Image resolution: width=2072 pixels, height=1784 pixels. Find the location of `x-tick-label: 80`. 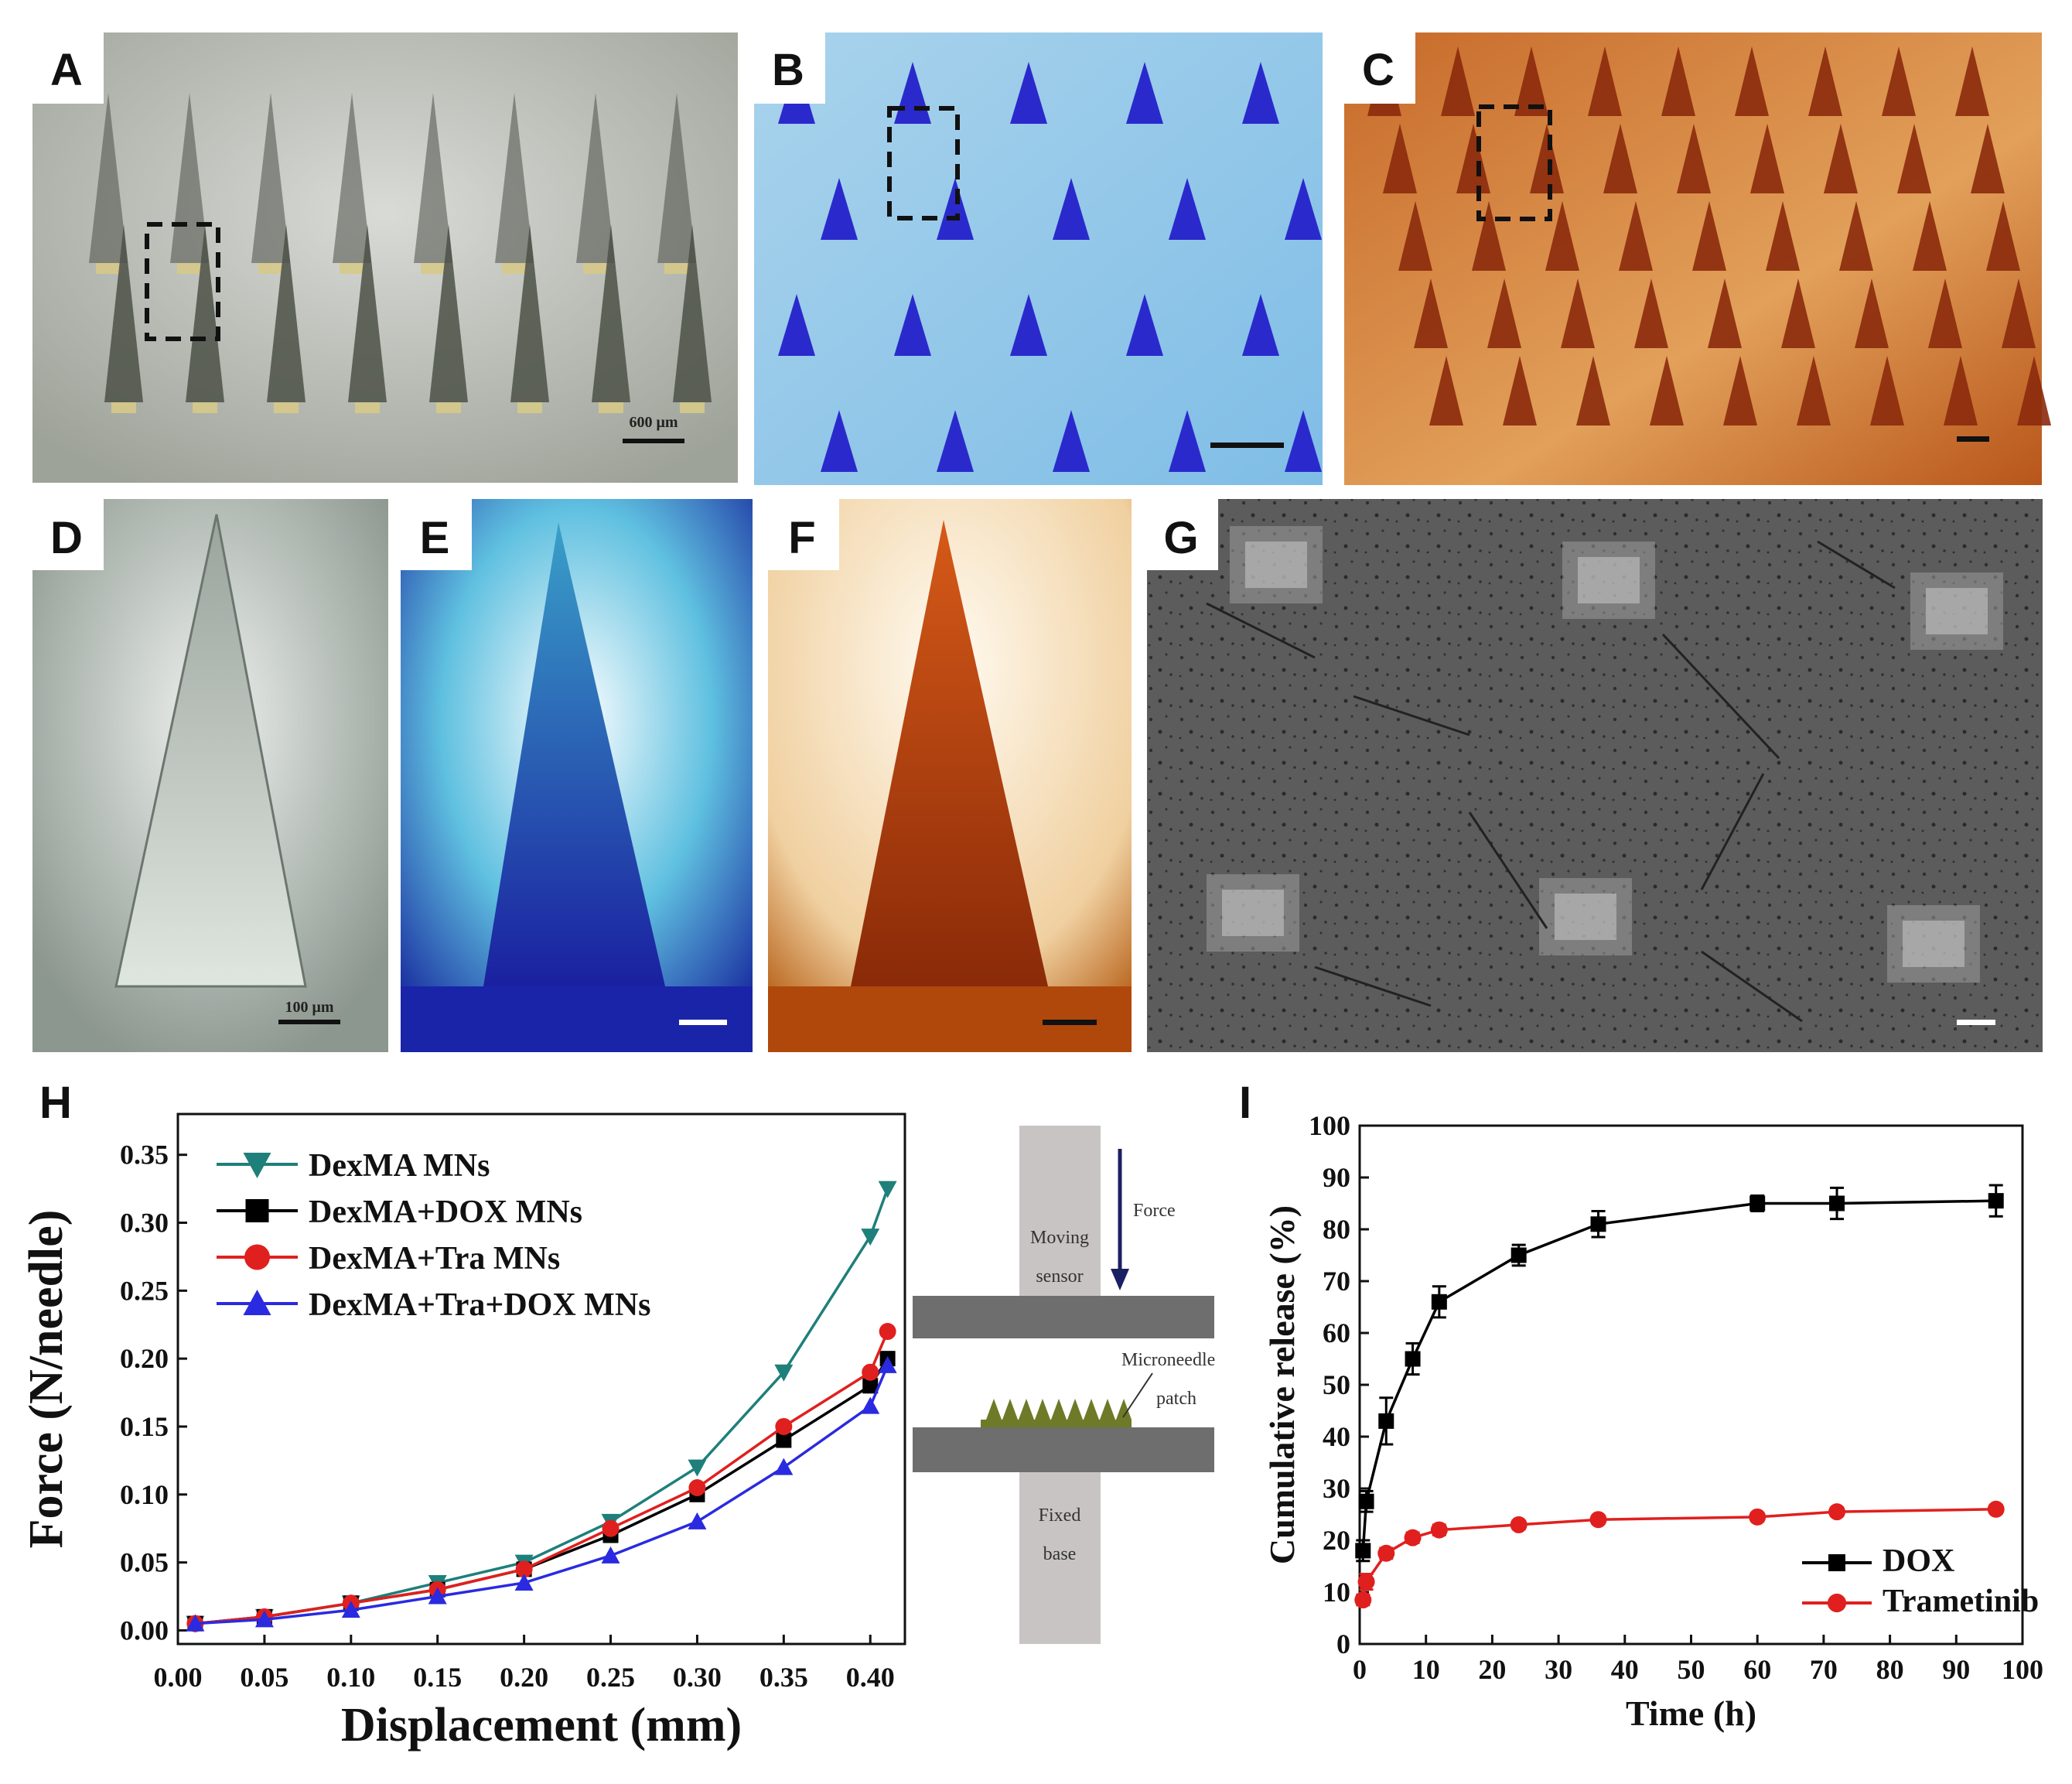

x-tick-label: 80 is located at coordinates (1890, 1669).